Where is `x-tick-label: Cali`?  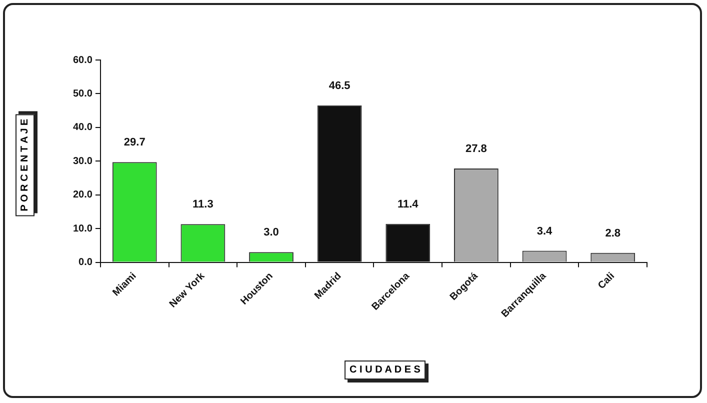 x-tick-label: Cali is located at coordinates (607, 281).